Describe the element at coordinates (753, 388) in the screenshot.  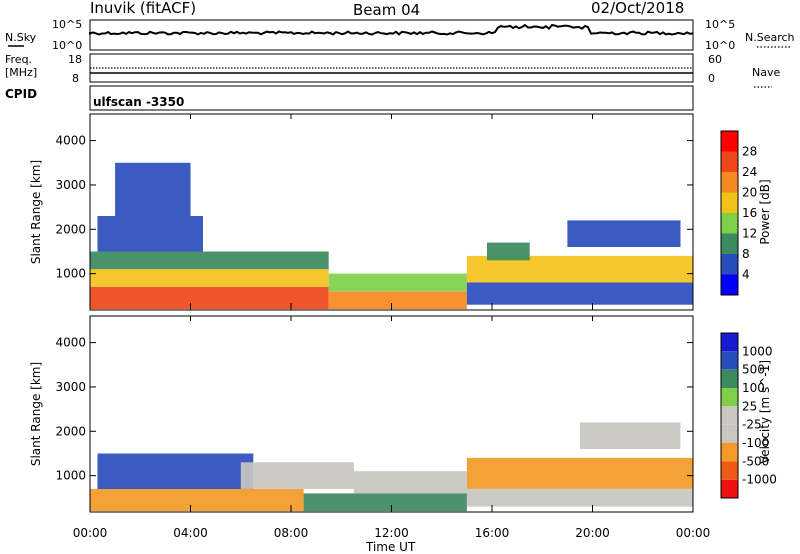
I see `velocity-colorbar-tick-2: 100` at that location.